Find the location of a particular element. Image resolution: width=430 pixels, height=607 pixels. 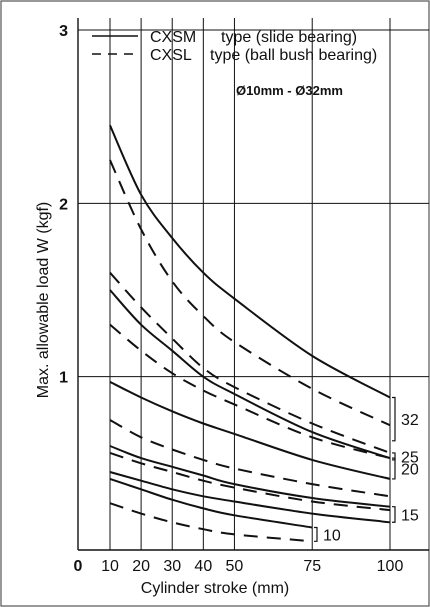

x-tick-label: 10 is located at coordinates (110, 566).